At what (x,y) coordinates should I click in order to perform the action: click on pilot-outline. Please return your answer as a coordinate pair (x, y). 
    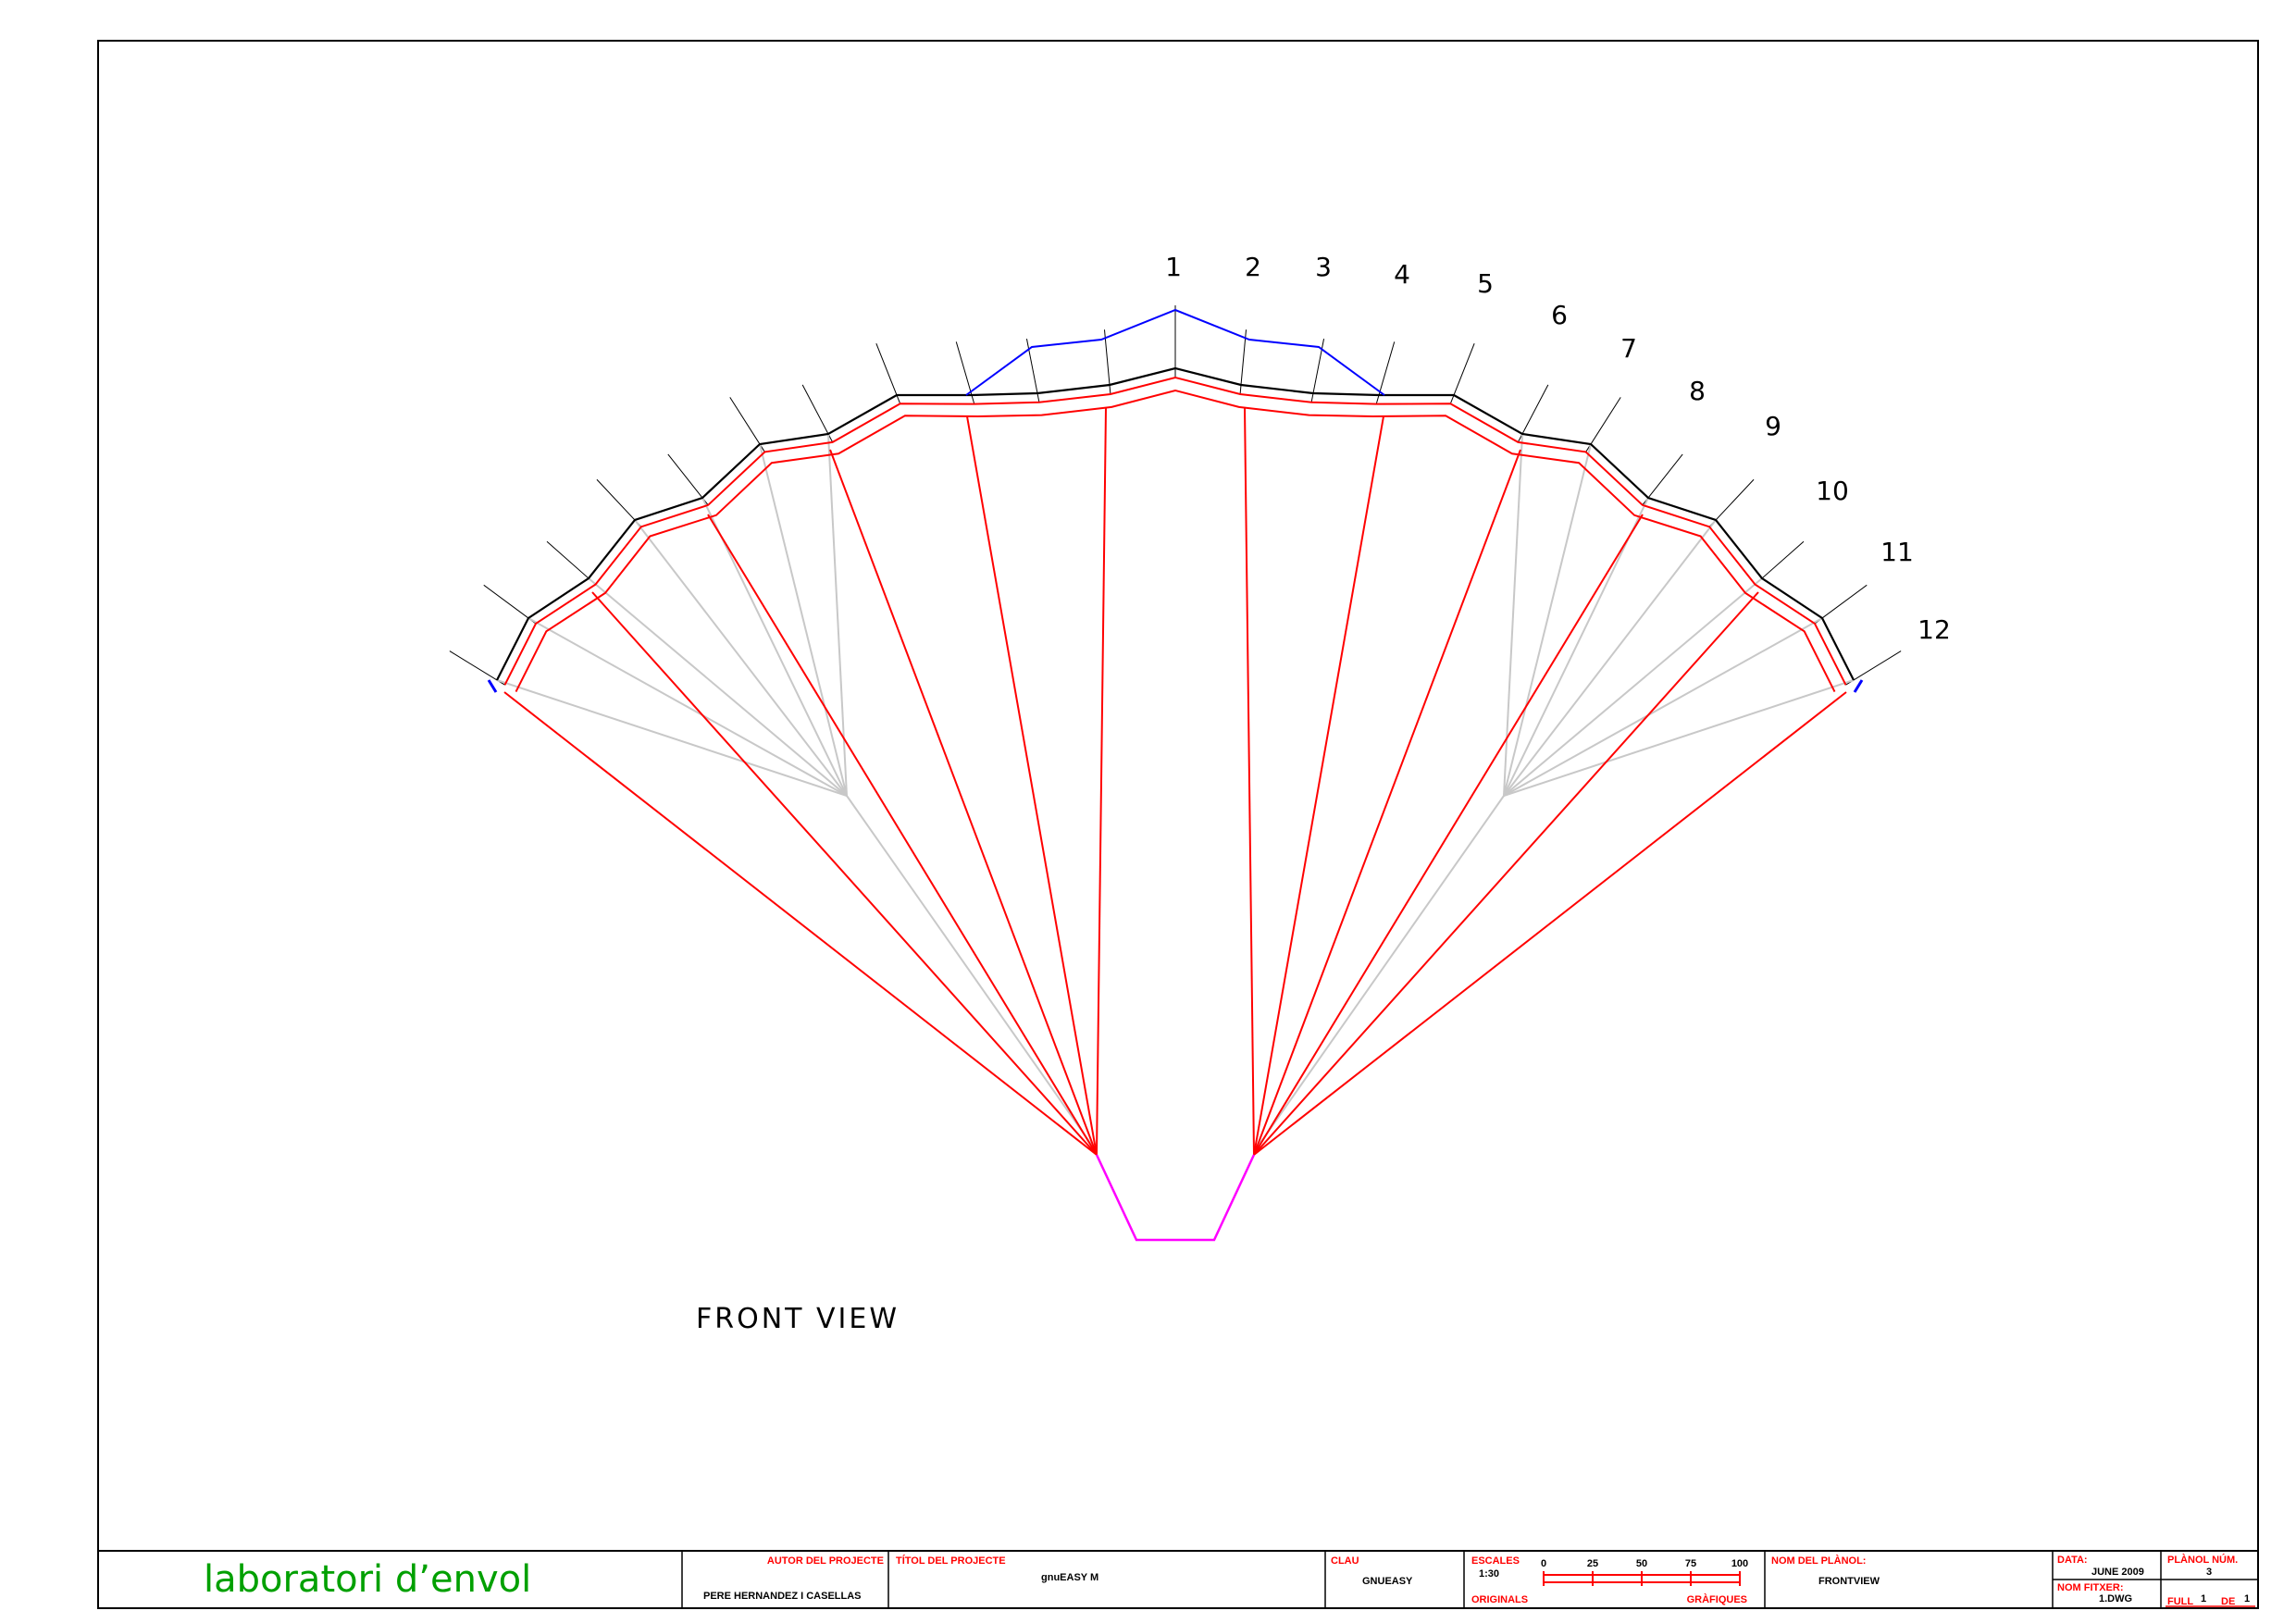
    Looking at the image, I should click on (1176, 1198).